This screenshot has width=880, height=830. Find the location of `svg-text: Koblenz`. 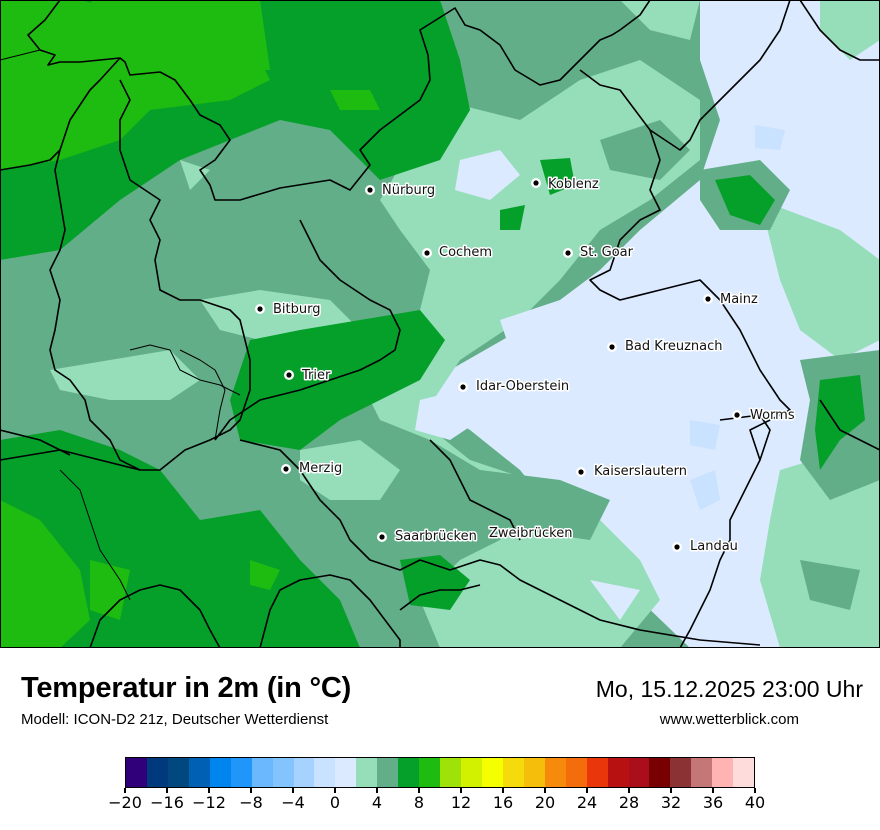

svg-text: Koblenz is located at coordinates (573, 184).